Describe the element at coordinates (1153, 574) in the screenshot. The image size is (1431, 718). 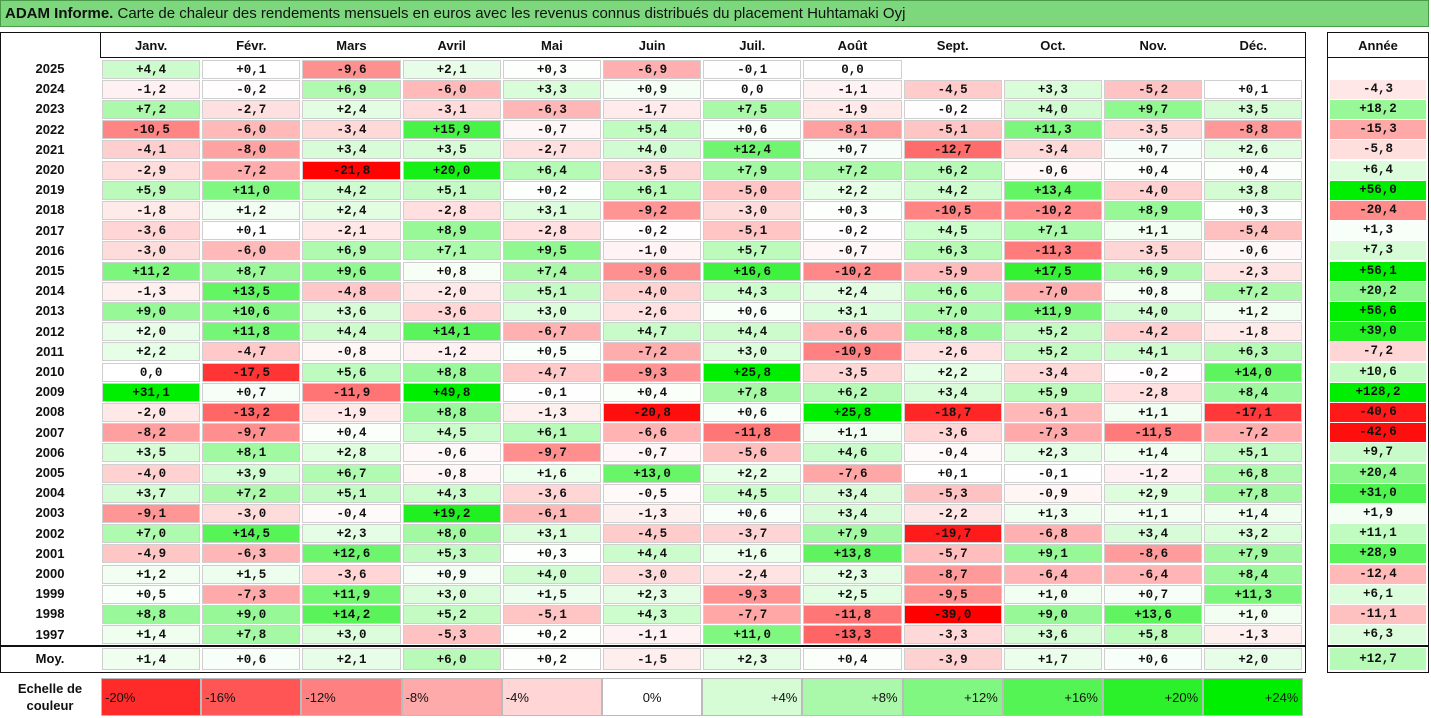
I see `heatmap-cell: -6,4` at that location.